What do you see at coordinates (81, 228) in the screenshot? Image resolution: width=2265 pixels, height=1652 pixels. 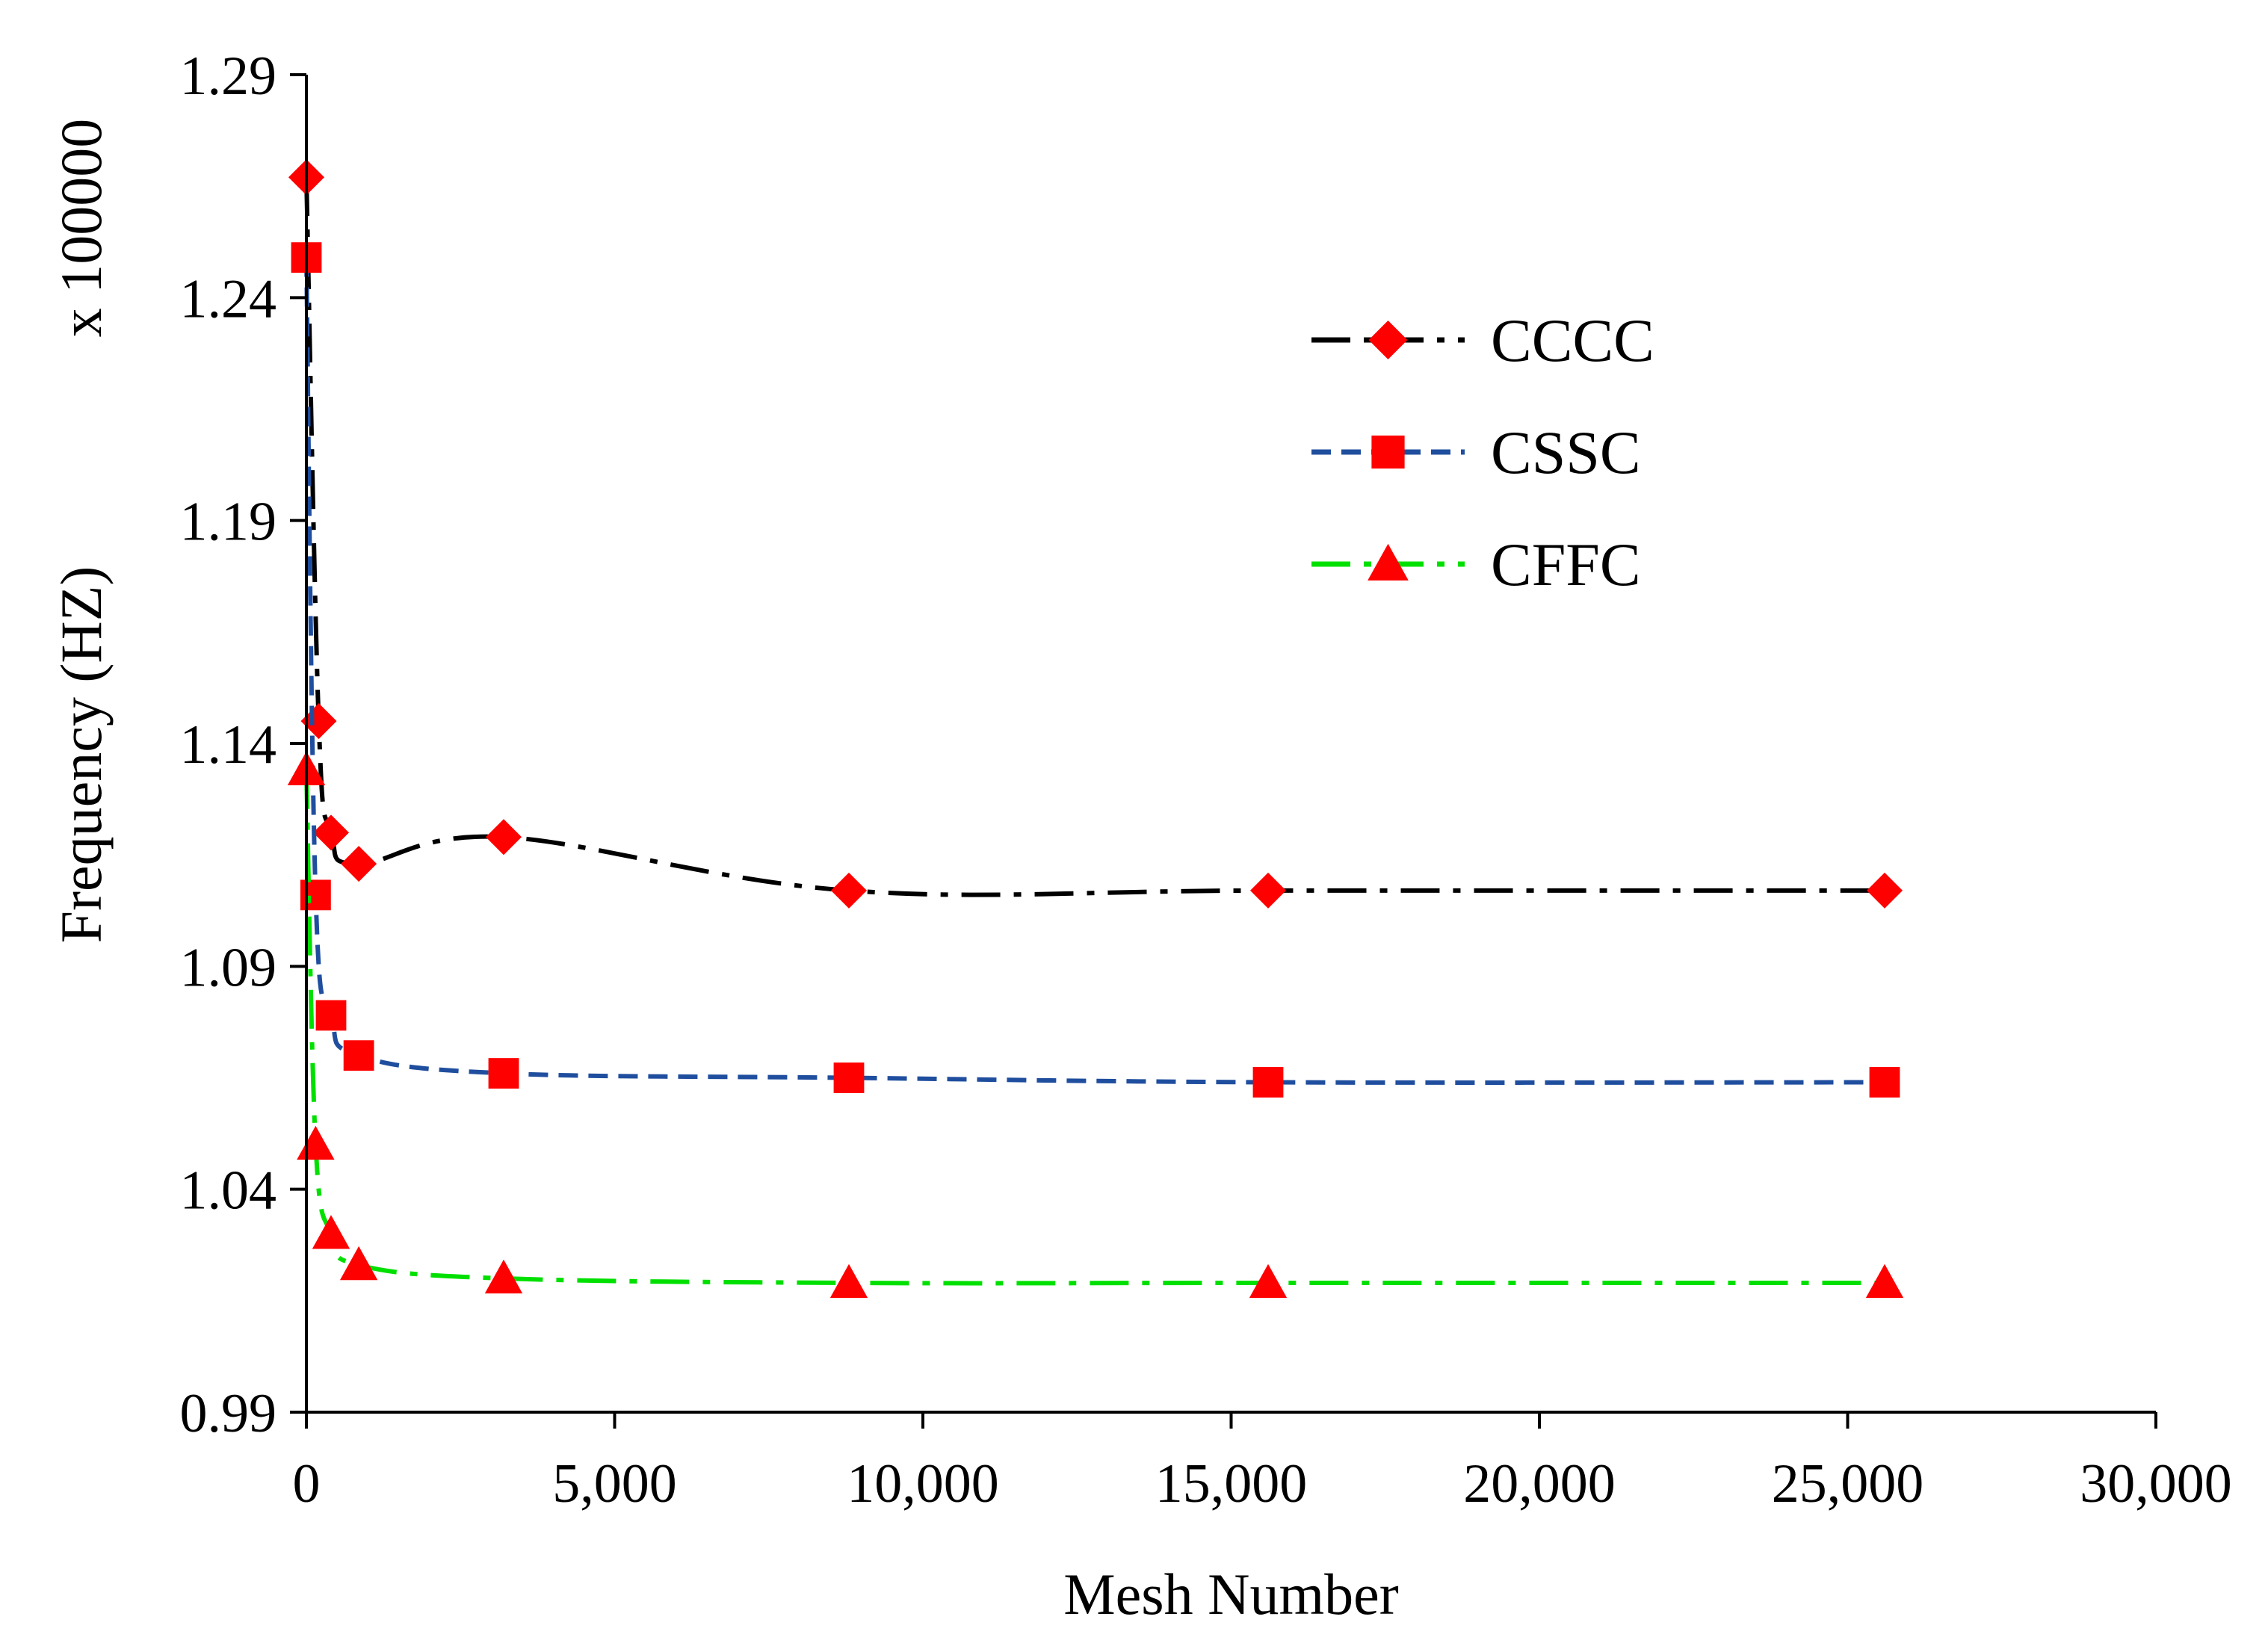 I see `y-axis-multiplier-label: x 100000` at bounding box center [81, 228].